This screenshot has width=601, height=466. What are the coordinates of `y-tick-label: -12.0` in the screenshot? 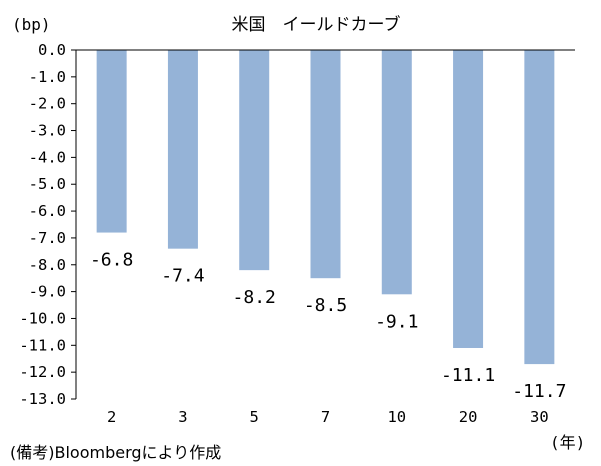 It's located at (42, 372).